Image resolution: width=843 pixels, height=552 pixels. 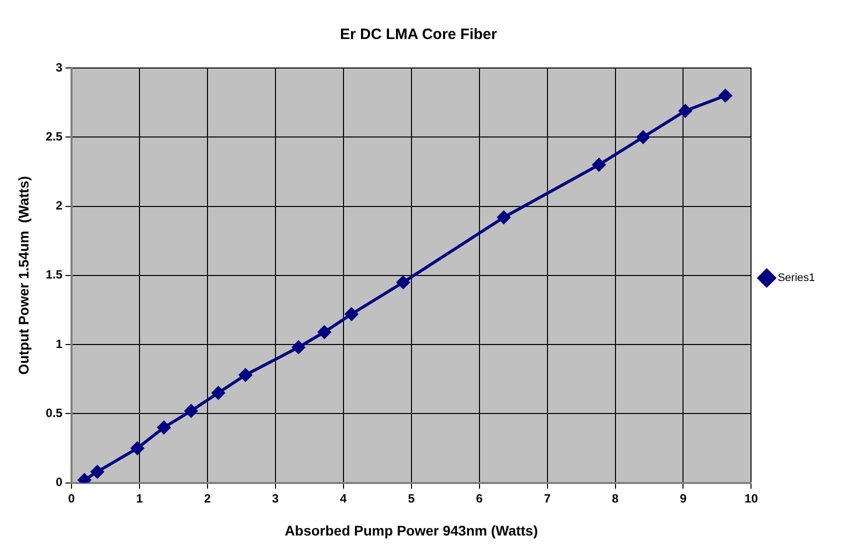 What do you see at coordinates (208, 498) in the screenshot?
I see `x-tick-label: 2` at bounding box center [208, 498].